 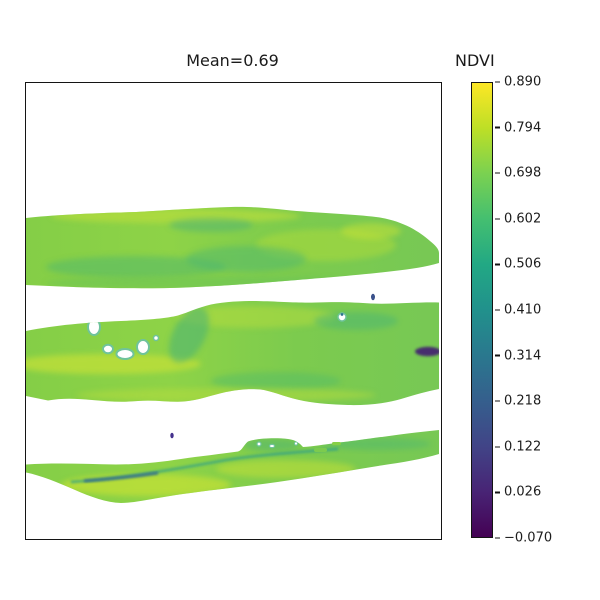 I want to click on colorbar-tick: −0.070, so click(x=523, y=538).